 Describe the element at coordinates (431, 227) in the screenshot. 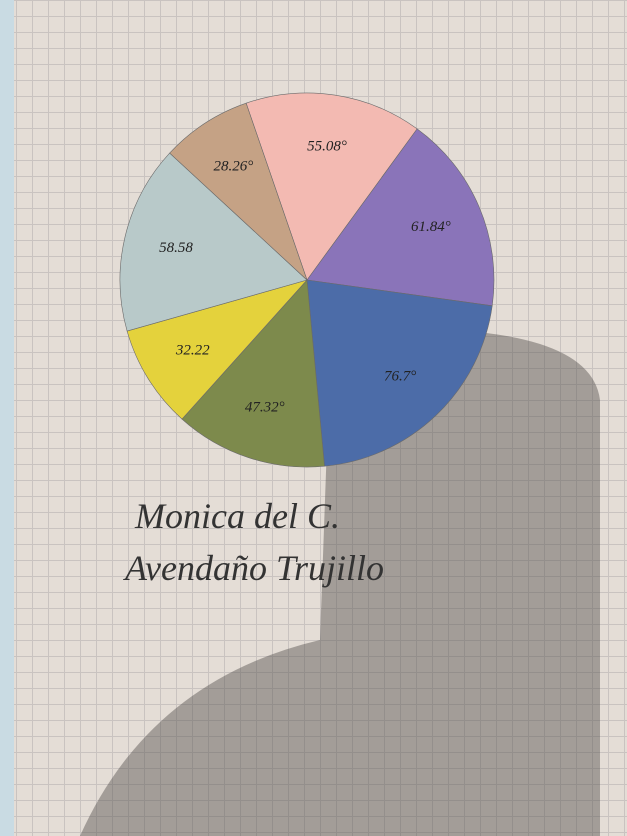

I see `data-label: 61.84°` at that location.